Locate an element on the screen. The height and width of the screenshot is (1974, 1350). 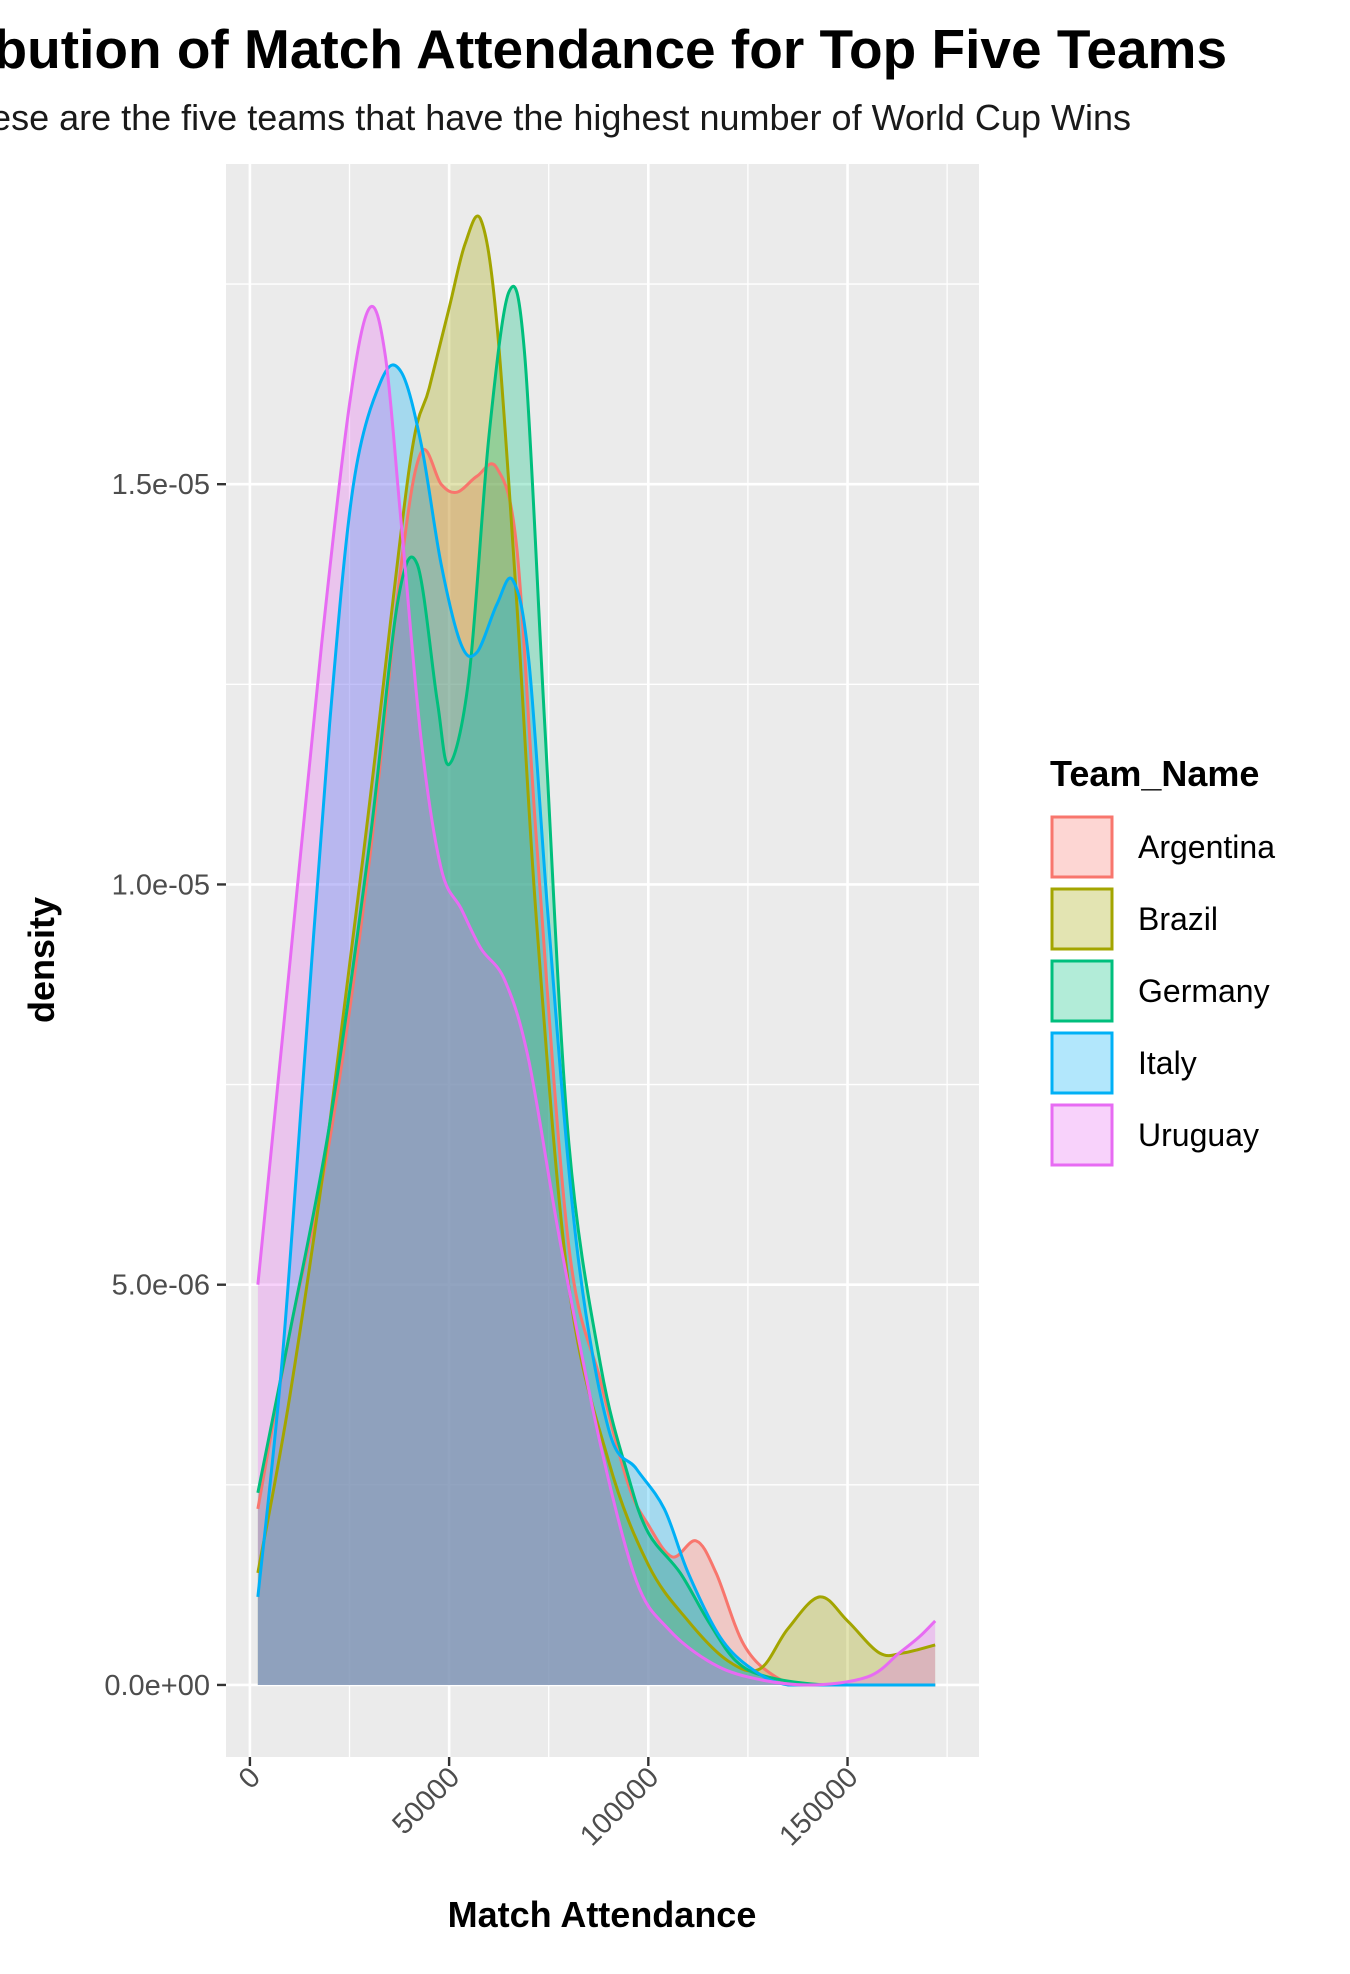
legend-key-bg-argentina is located at coordinates (1082, 847).